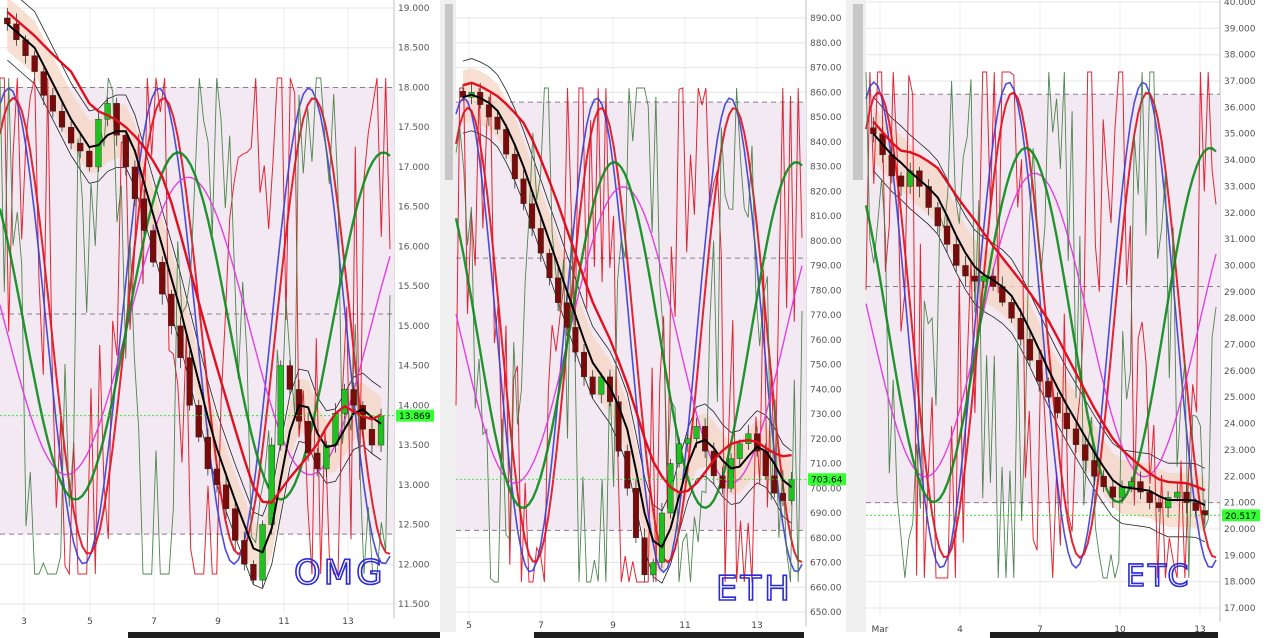 The width and height of the screenshot is (1280, 638). Describe the element at coordinates (347, 622) in the screenshot. I see `x-tick-label: 13` at that location.